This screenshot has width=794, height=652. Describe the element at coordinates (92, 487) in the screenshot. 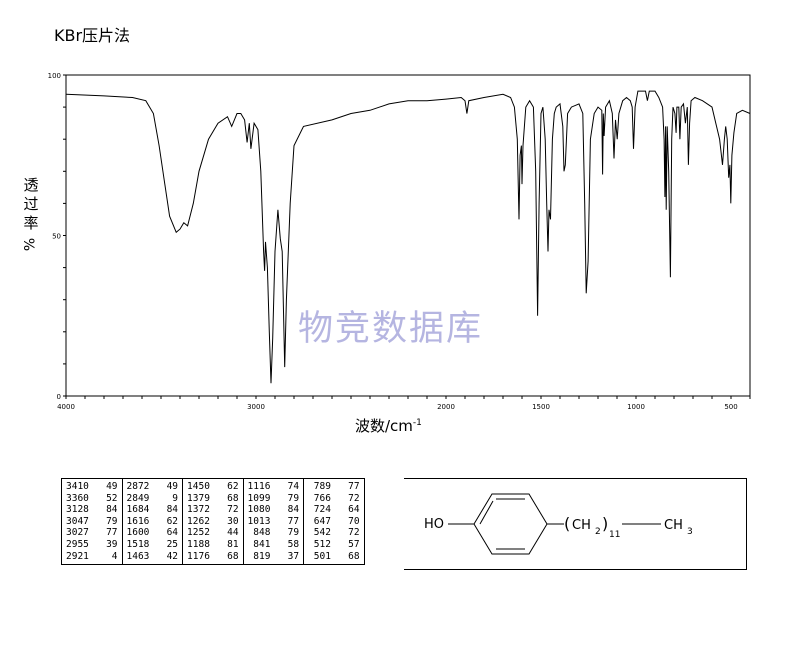

I see `peak-table-row: 3410 49` at that location.